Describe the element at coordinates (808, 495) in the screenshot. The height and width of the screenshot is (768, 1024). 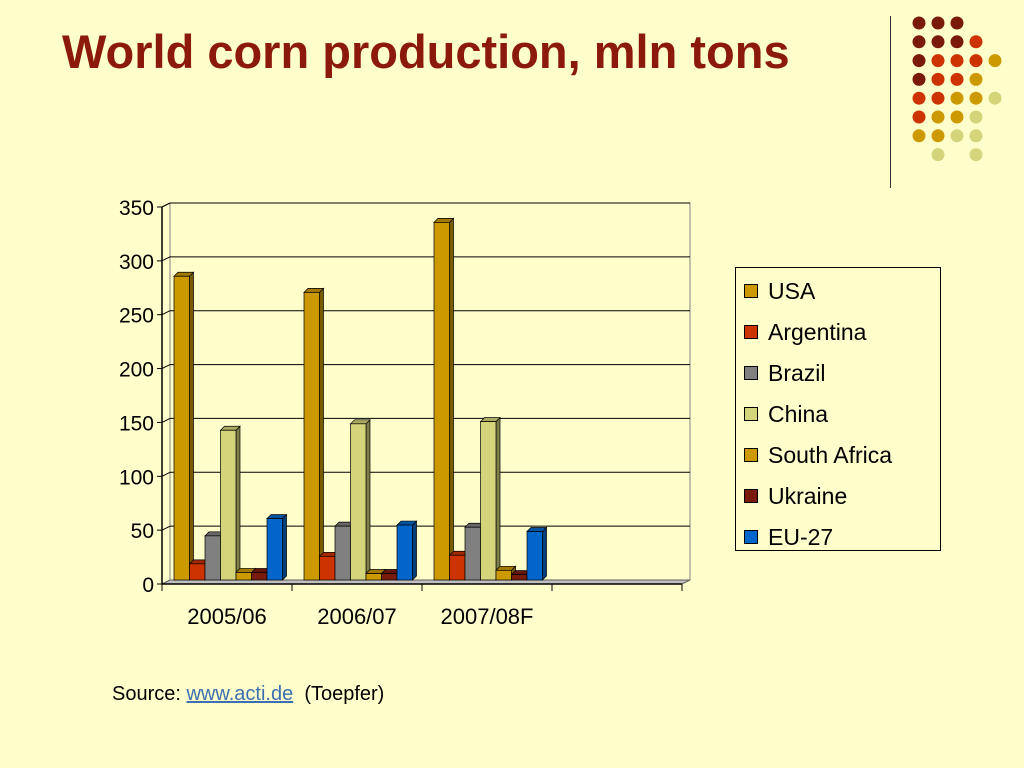
I see `legend-label: Ukraine` at that location.